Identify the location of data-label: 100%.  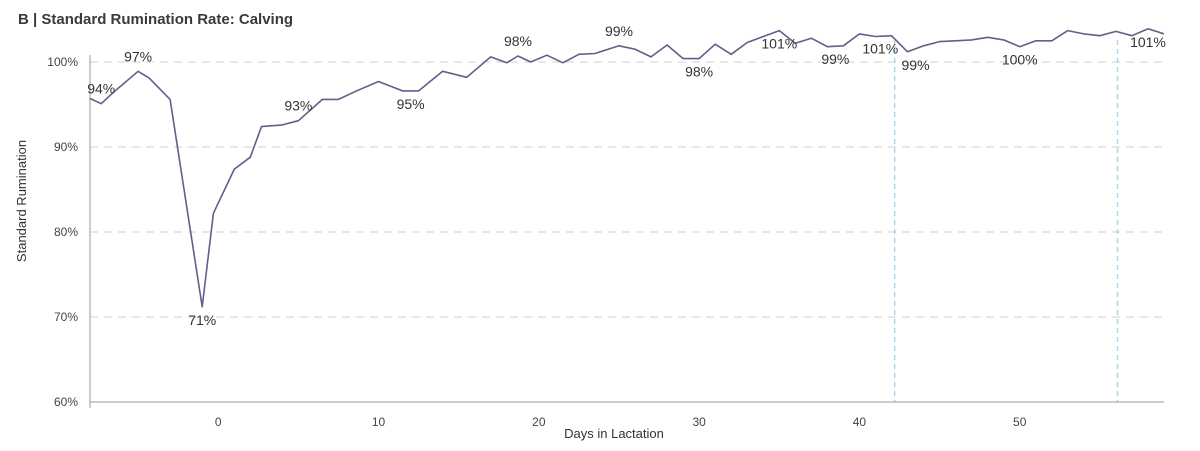
(1020, 60).